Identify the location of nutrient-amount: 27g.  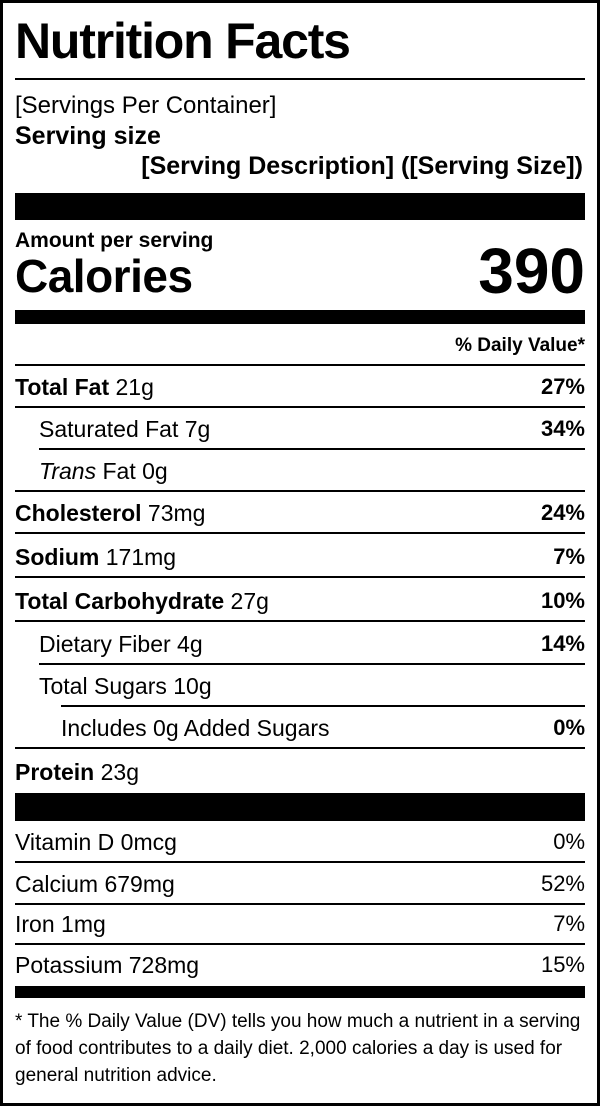
(249, 601).